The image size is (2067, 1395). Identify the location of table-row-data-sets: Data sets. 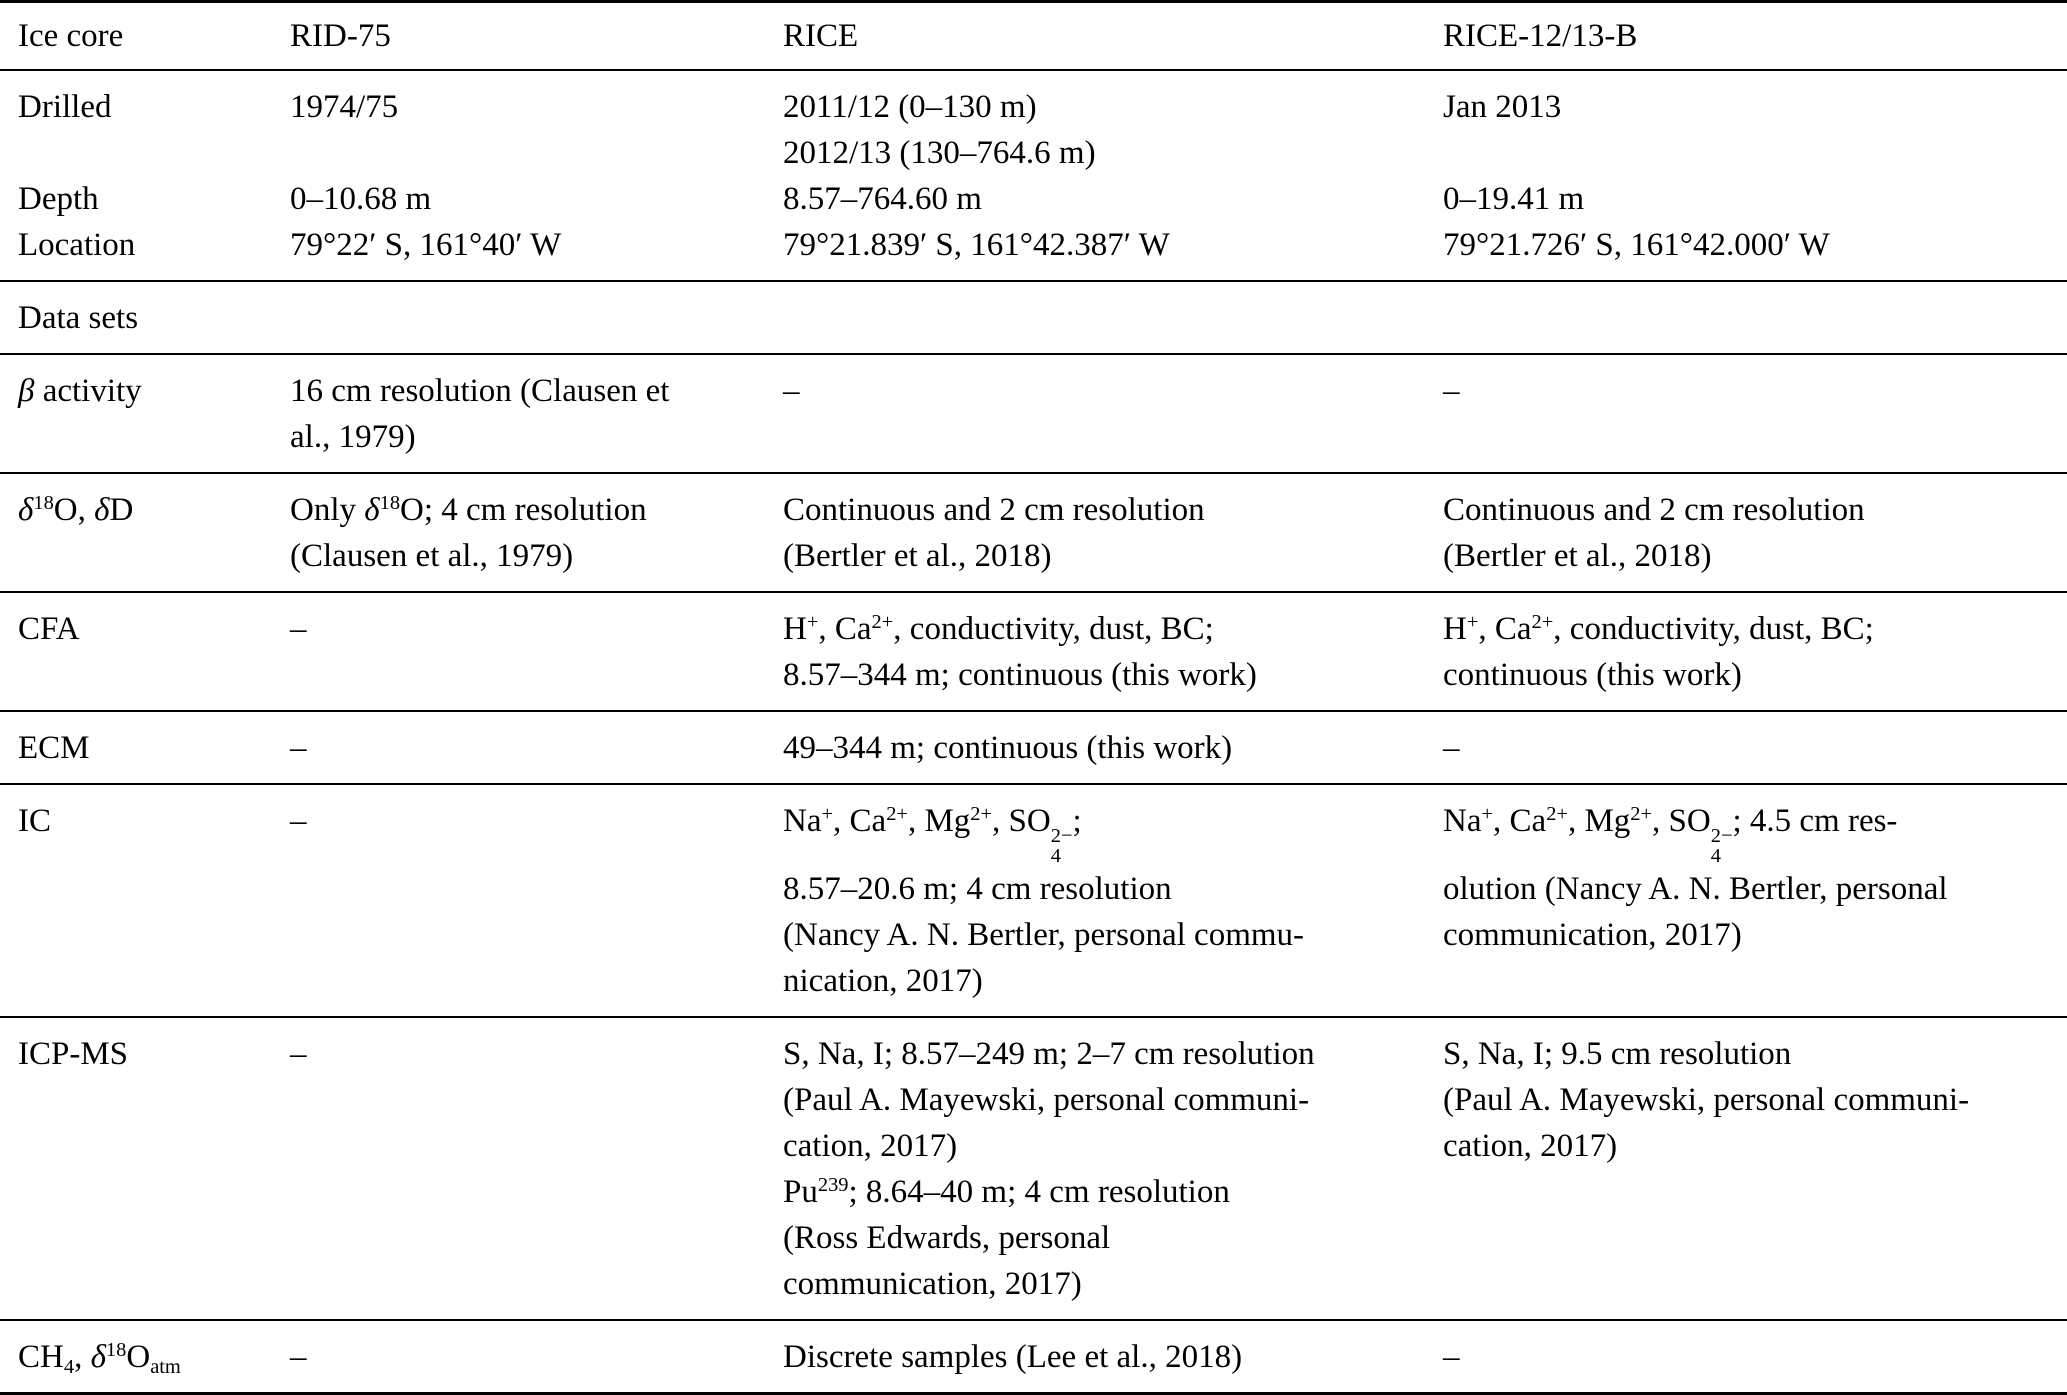
(1033, 317).